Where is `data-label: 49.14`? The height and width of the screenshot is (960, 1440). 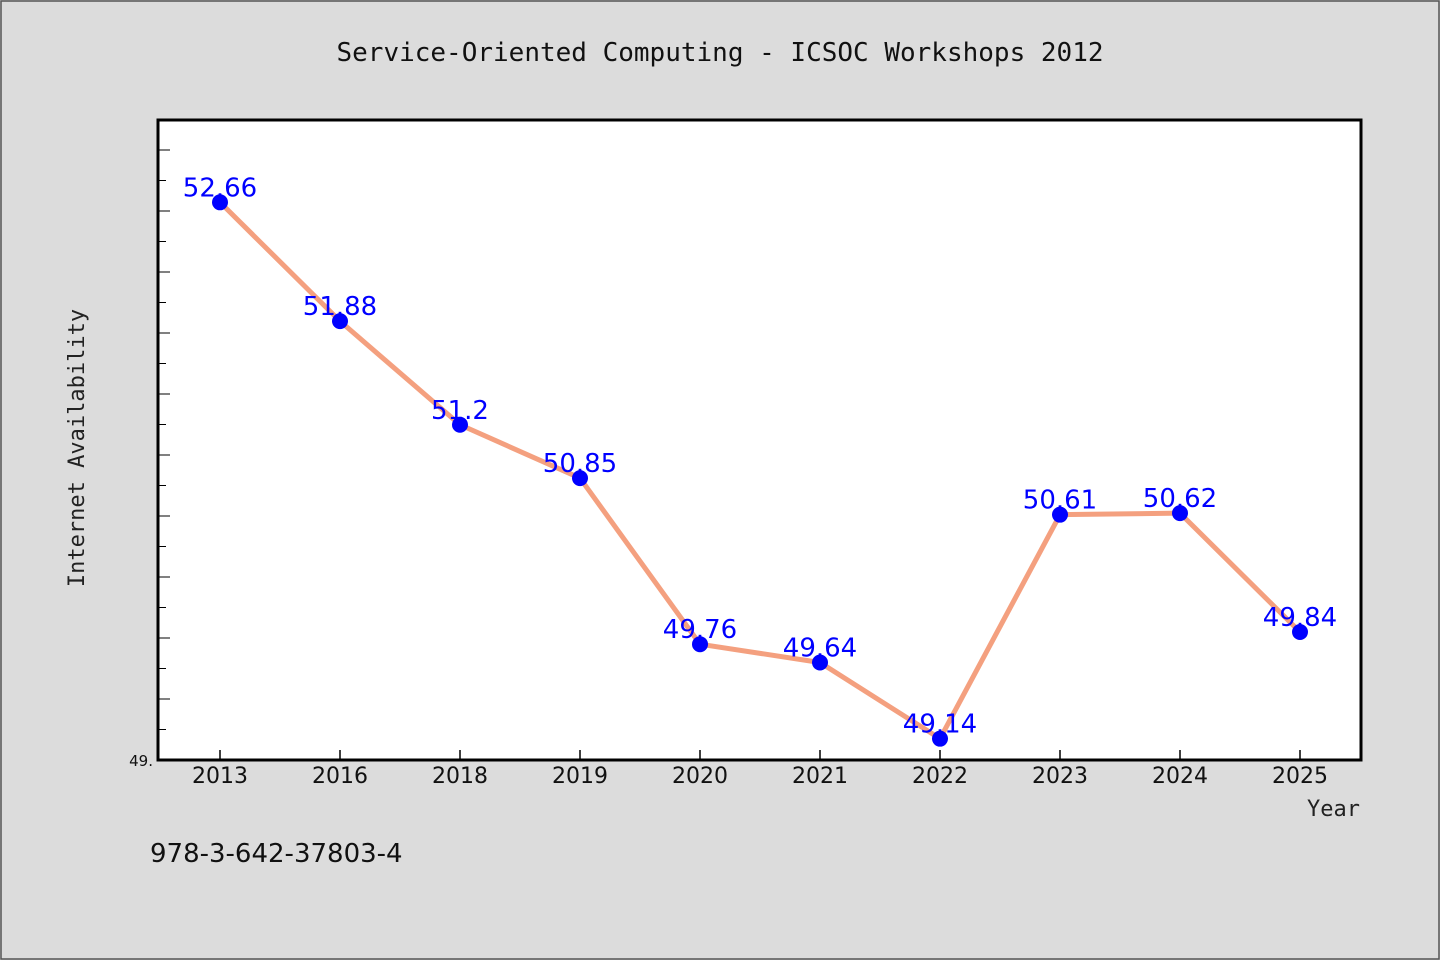
data-label: 49.14 is located at coordinates (940, 725).